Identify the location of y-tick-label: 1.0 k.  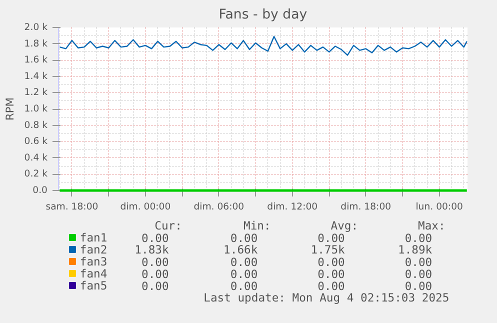
(36, 109).